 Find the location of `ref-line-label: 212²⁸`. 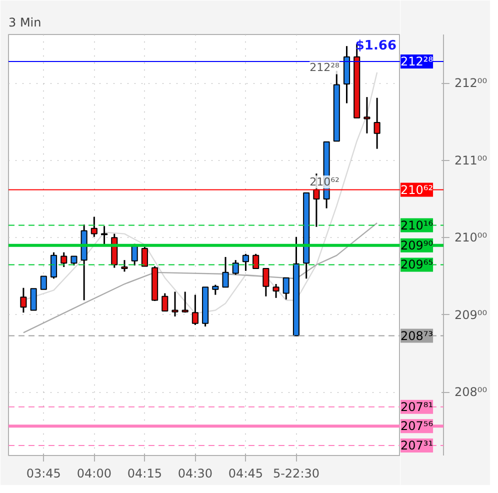

ref-line-label: 212²⁸ is located at coordinates (417, 61).